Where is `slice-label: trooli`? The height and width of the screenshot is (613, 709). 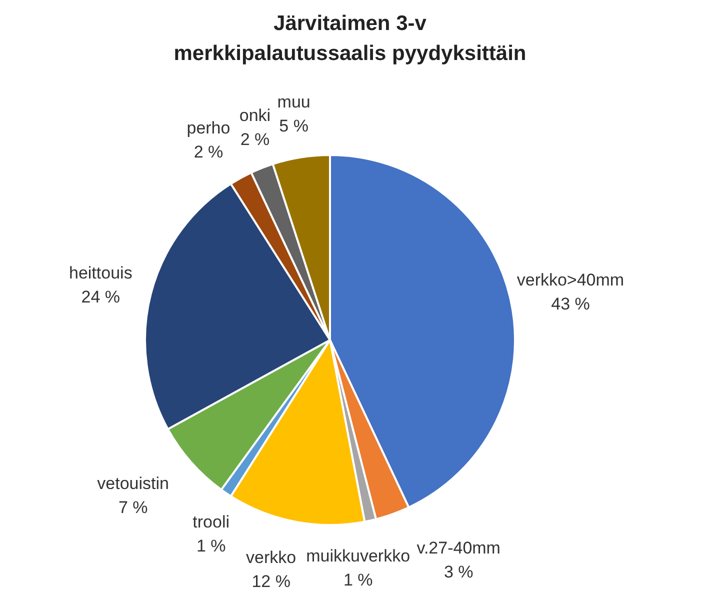
slice-label: trooli is located at coordinates (211, 522).